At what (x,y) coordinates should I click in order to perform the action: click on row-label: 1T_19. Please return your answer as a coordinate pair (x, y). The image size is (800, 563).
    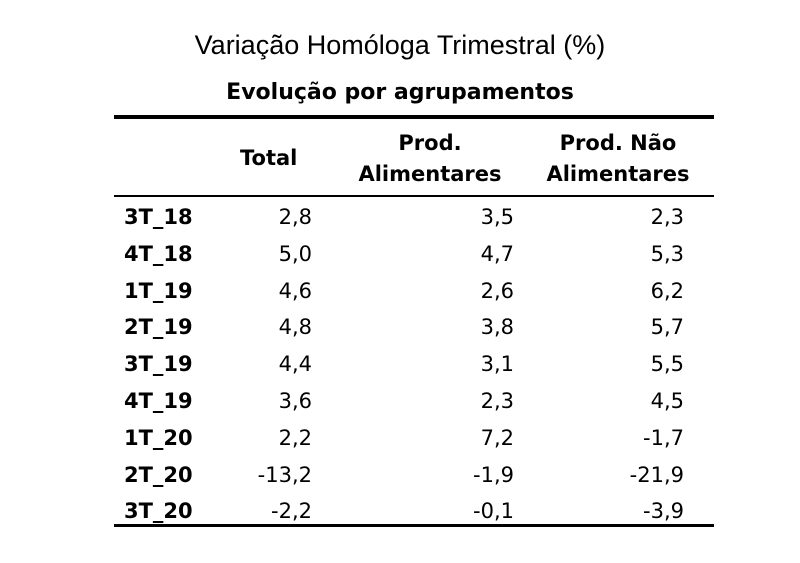
    Looking at the image, I should click on (158, 290).